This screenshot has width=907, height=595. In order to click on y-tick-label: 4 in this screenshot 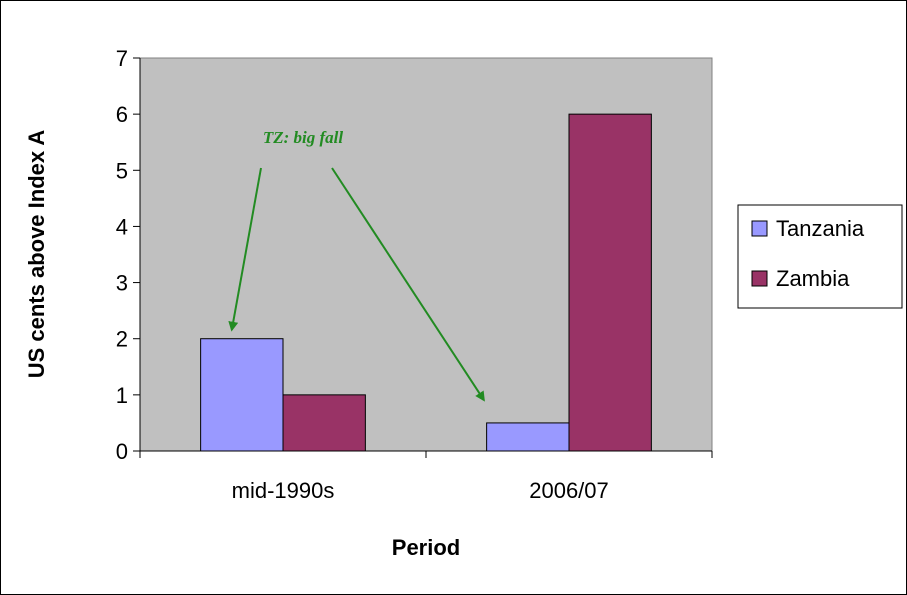, I will do `click(122, 226)`.